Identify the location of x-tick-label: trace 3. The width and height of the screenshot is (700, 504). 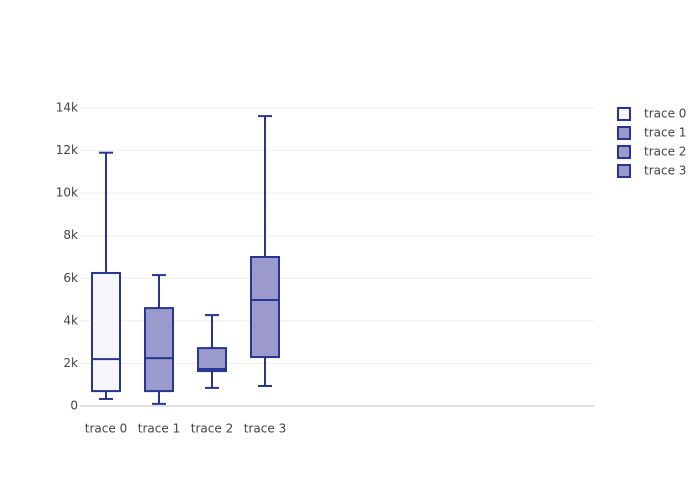
(265, 429).